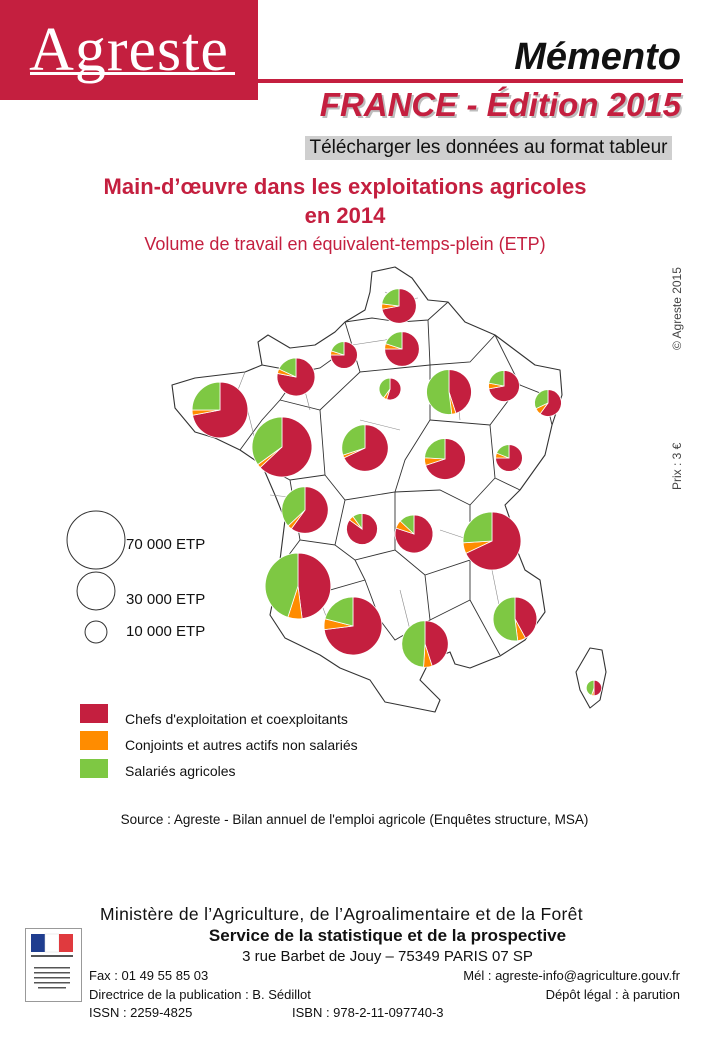 Image resolution: width=709 pixels, height=1051 pixels. I want to click on contact-email: Mél : agreste-info@agriculture.gouv.fr, so click(571, 975).